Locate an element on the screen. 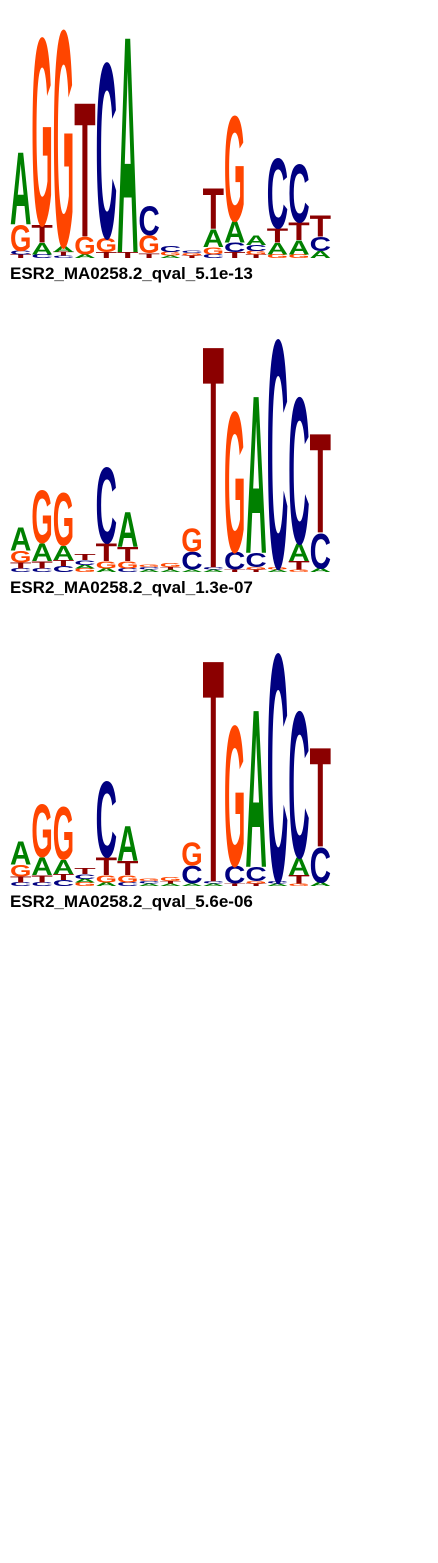 The height and width of the screenshot is (1563, 438). logo-caption: ESR2_MA0258.2_qval_1.3e-07 is located at coordinates (131, 587).